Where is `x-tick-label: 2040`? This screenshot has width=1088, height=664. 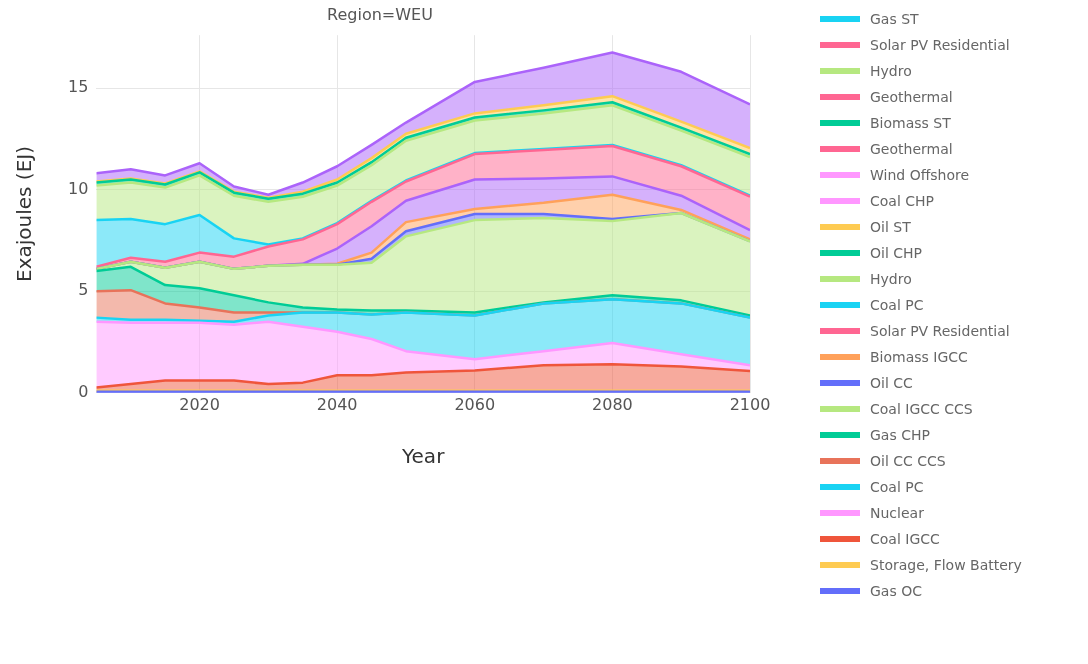
x-tick-label: 2040 is located at coordinates (337, 404).